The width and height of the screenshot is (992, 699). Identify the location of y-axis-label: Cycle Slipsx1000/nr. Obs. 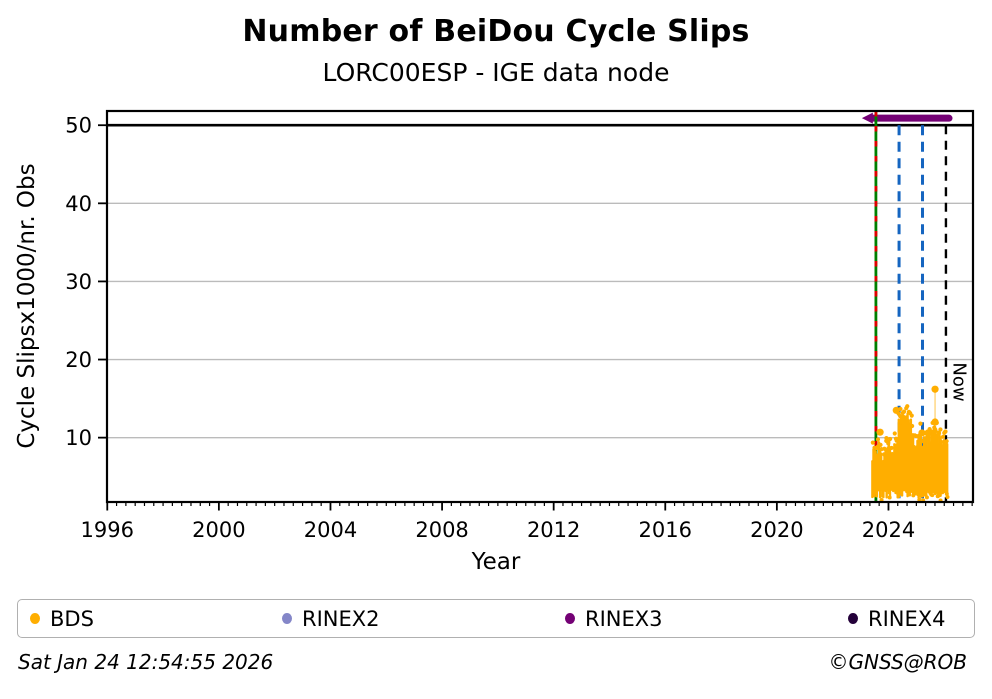
(27, 306).